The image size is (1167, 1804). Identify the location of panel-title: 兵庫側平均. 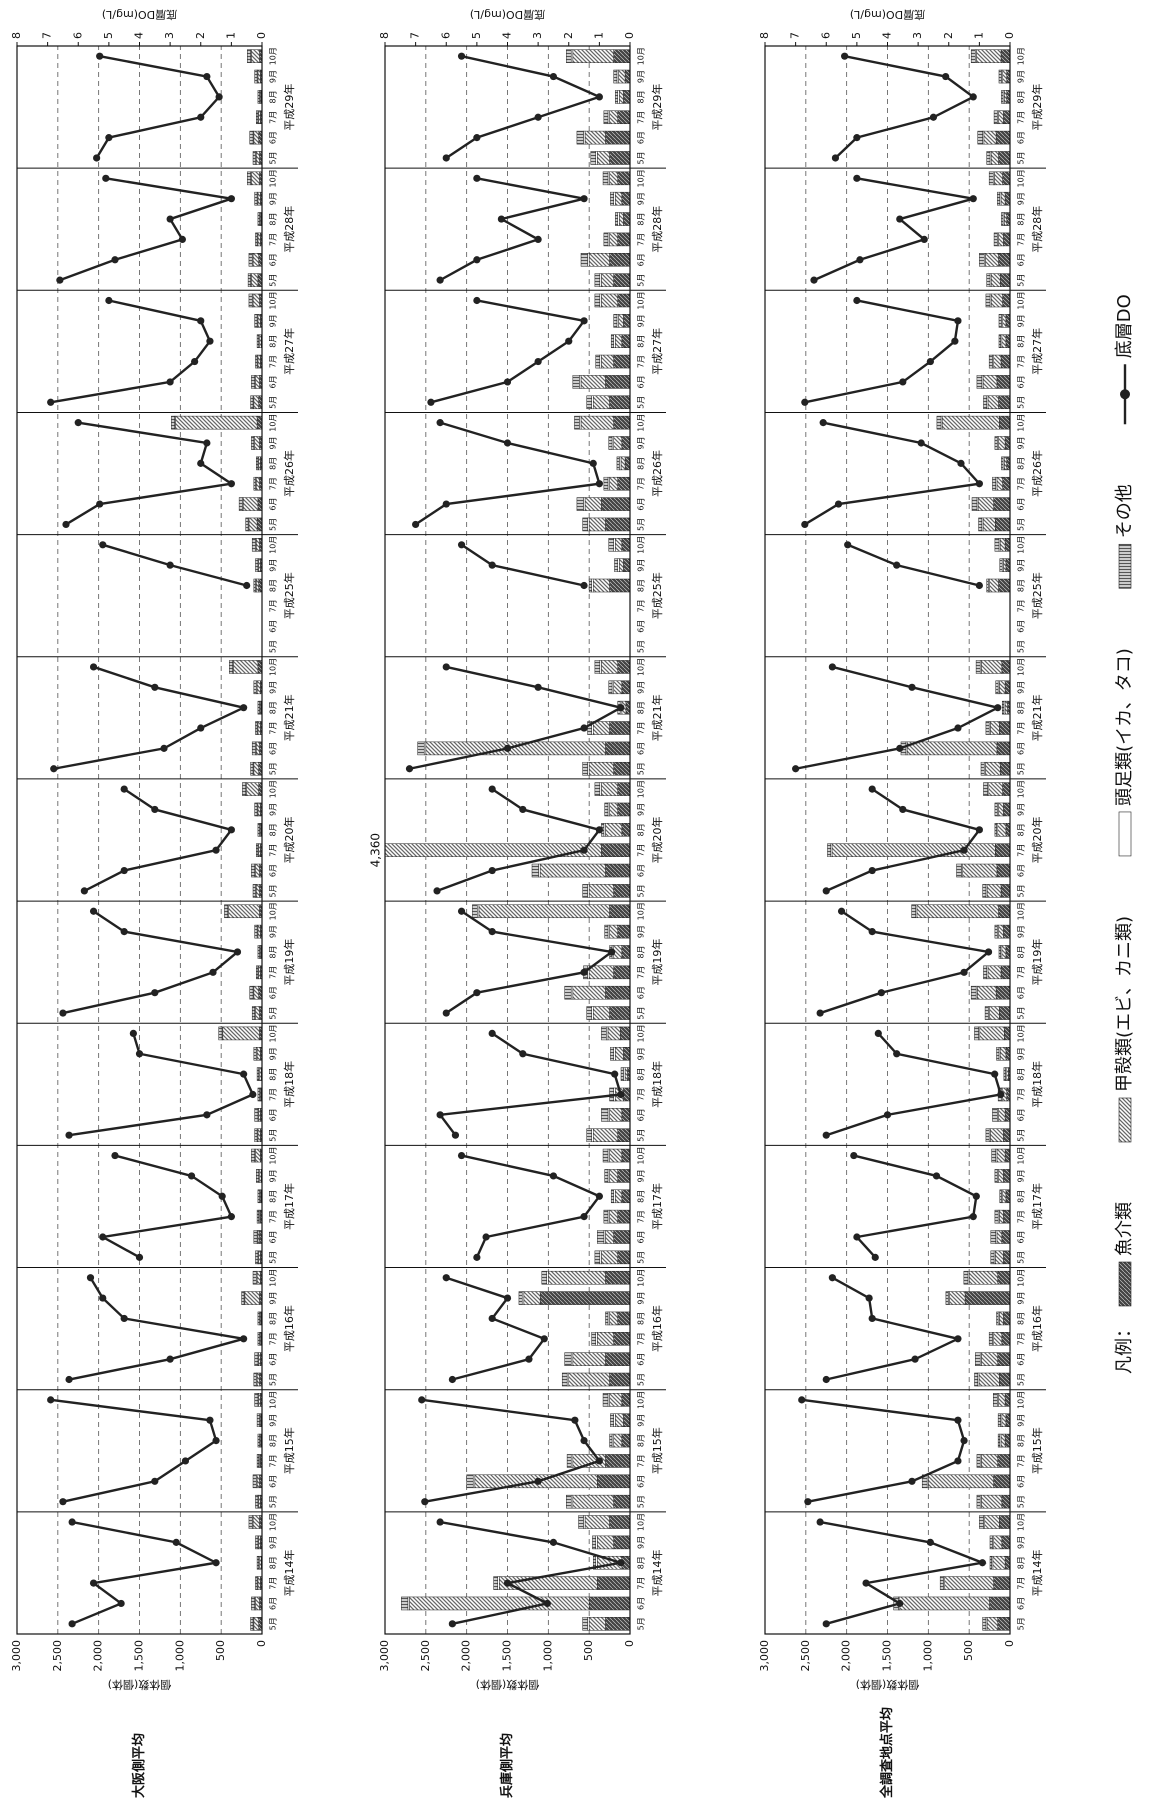
(507, 1765).